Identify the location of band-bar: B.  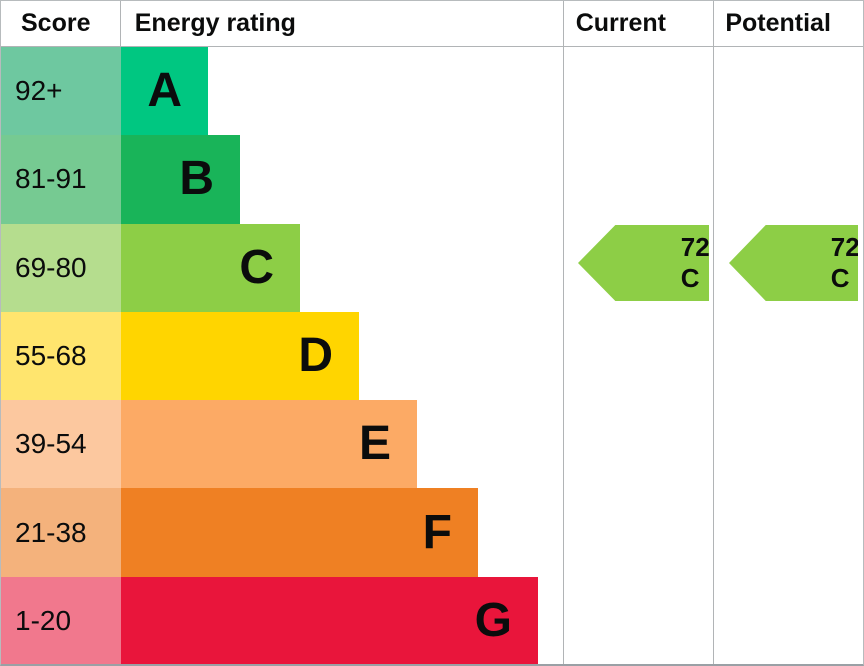
(180, 179).